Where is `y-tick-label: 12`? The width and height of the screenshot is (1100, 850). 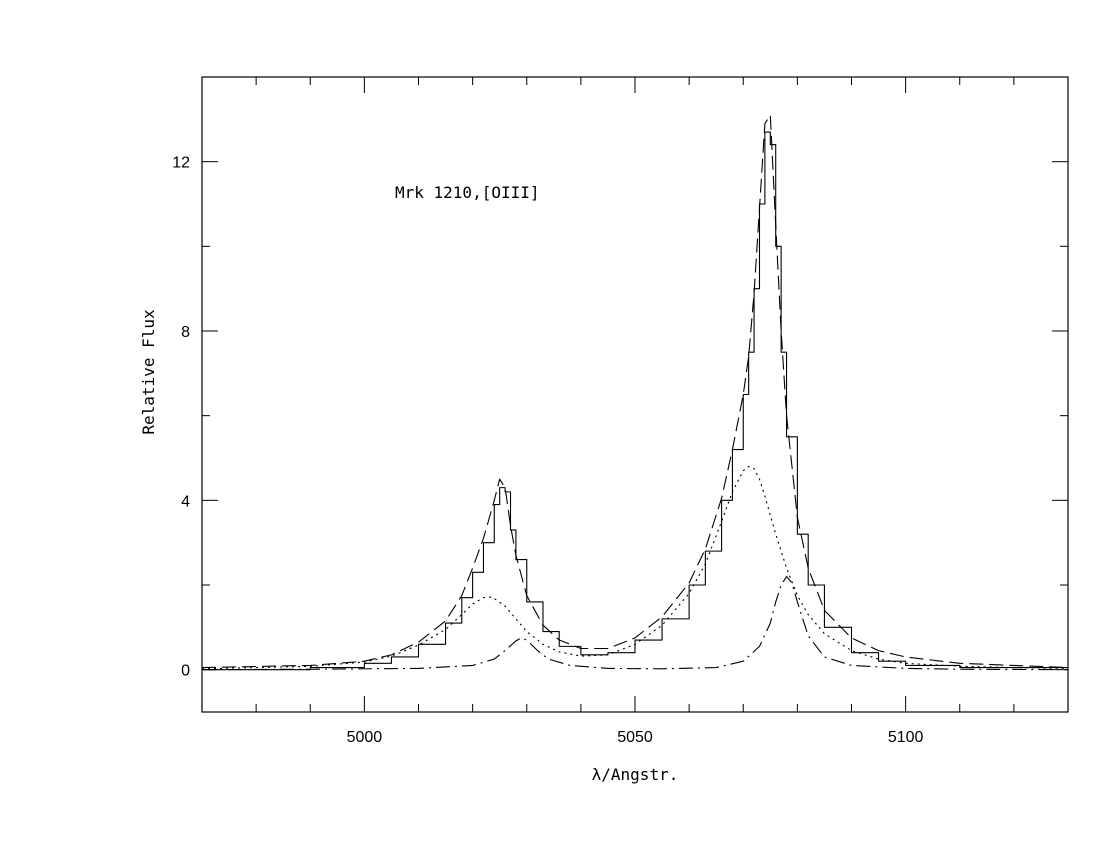
y-tick-label: 12 is located at coordinates (181, 163).